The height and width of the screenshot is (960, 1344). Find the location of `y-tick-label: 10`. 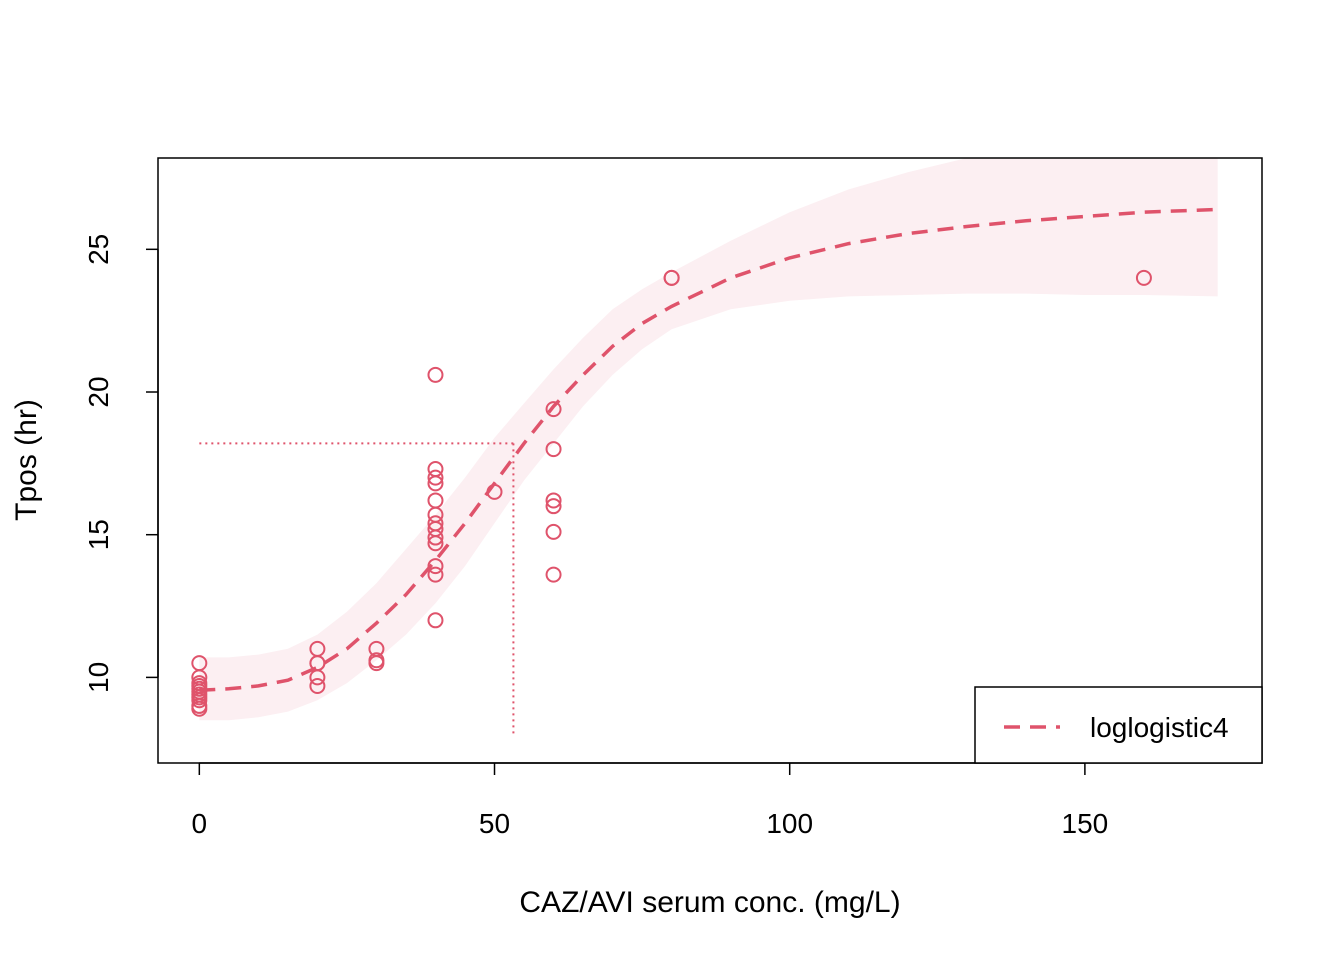

y-tick-label: 10 is located at coordinates (98, 677).